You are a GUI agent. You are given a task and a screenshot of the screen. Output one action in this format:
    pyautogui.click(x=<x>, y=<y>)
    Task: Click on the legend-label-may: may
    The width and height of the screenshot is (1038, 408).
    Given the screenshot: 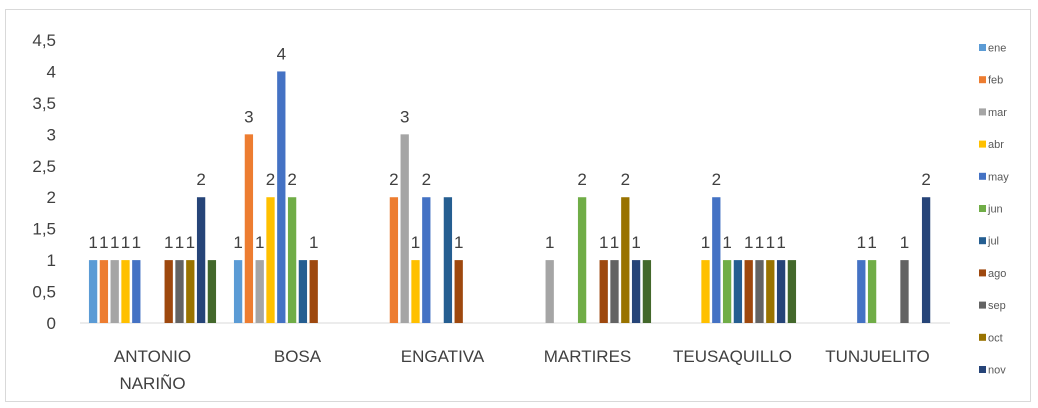 What is the action you would take?
    pyautogui.click(x=998, y=177)
    